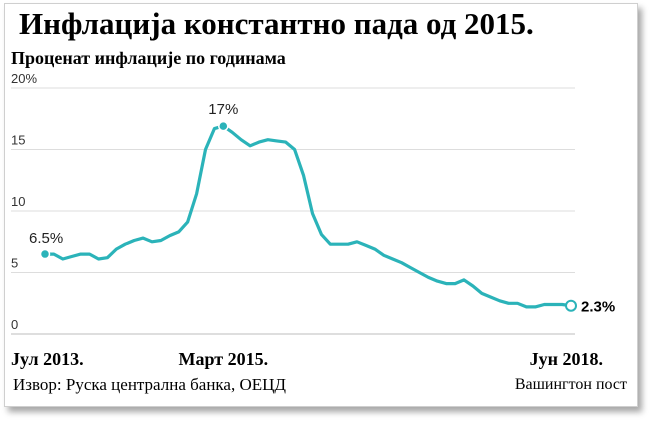  Describe the element at coordinates (47, 359) in the screenshot. I see `x-tick-label: Јул 2013.` at that location.